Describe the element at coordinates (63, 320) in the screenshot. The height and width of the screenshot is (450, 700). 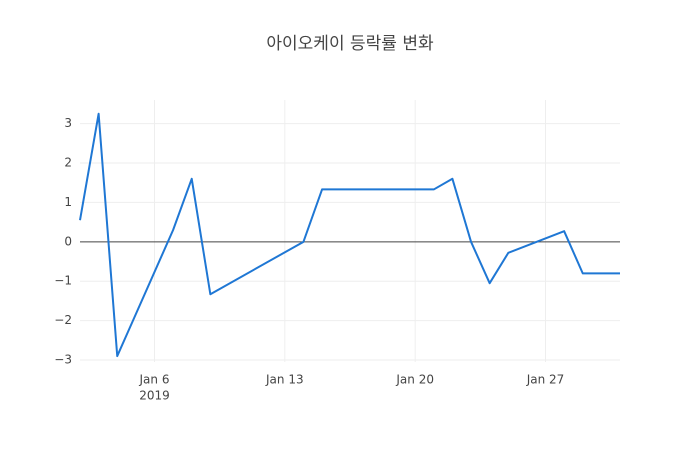
I see `y-tick-label: −2` at that location.